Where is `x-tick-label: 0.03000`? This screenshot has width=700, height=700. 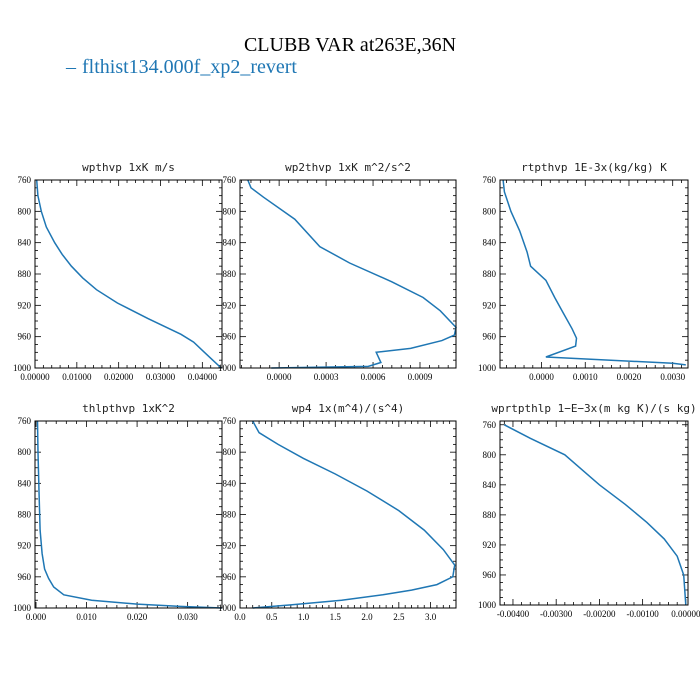 x-tick-label: 0.03000 is located at coordinates (161, 377).